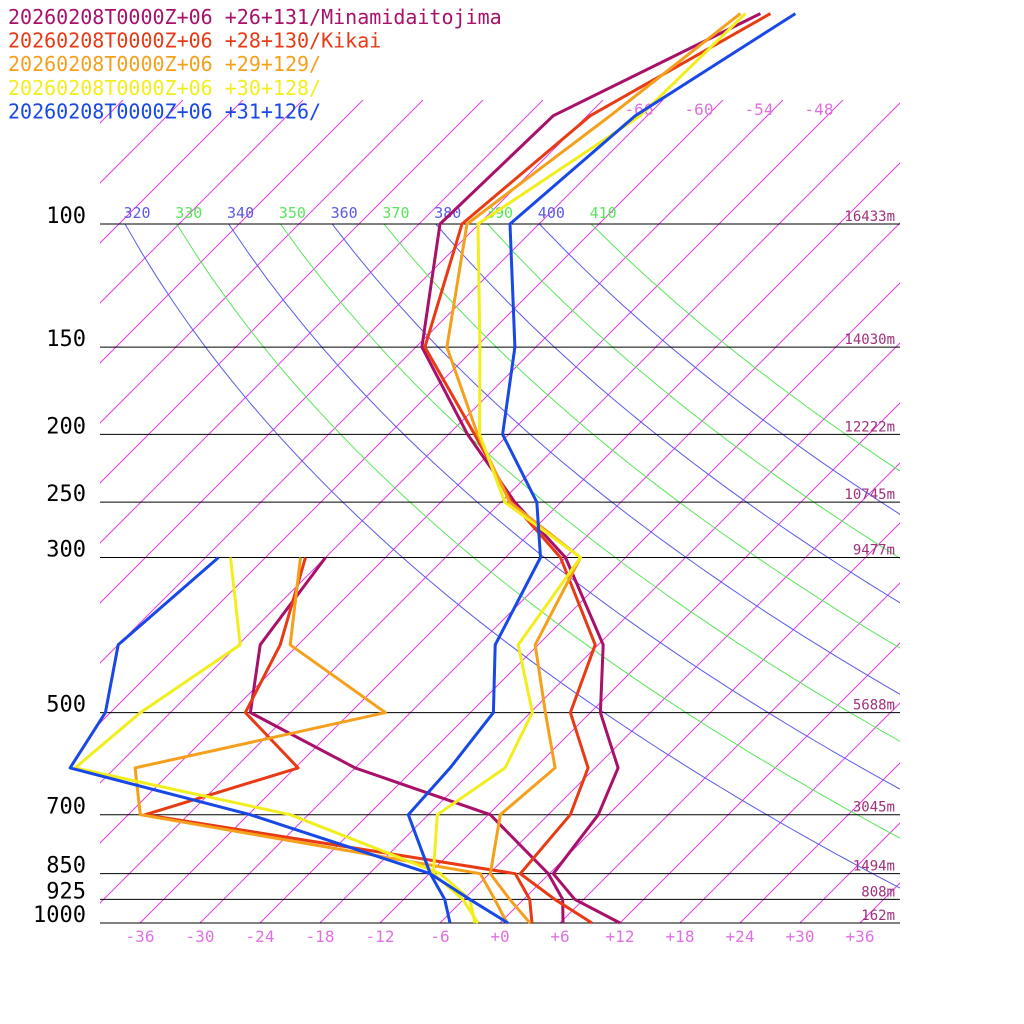 The width and height of the screenshot is (1024, 1024). I want to click on x-tick-label: +0, so click(499, 936).